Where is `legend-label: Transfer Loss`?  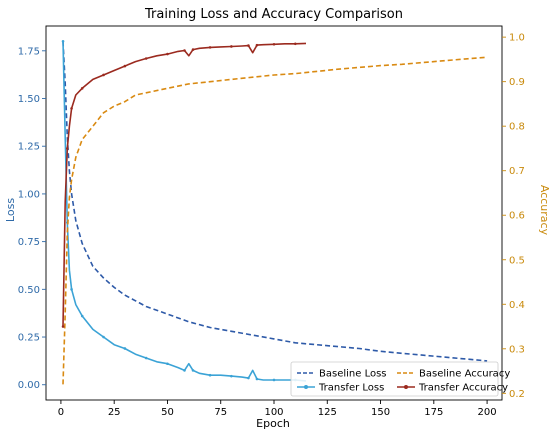
legend-label: Transfer Loss is located at coordinates (351, 388).